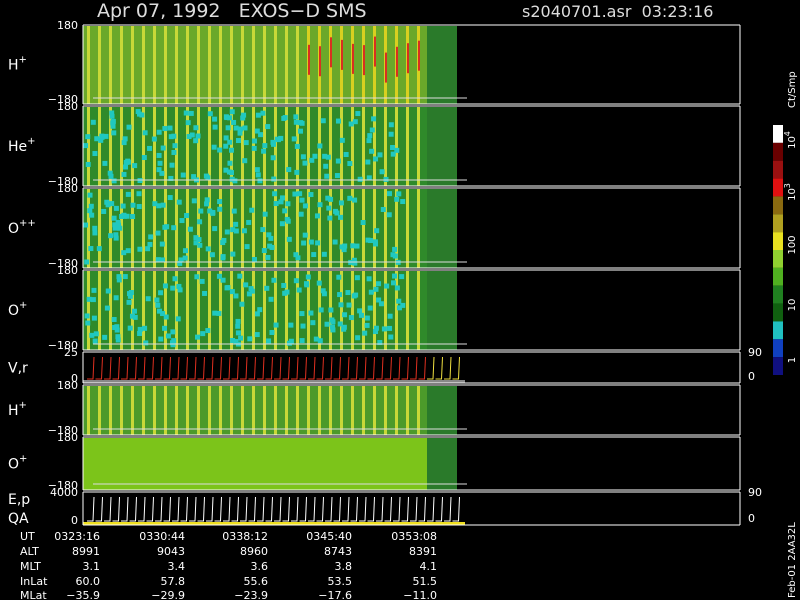 This screenshot has width=800, height=600. What do you see at coordinates (751, 518) in the screenshot?
I see `y2-bottom-label: 0` at bounding box center [751, 518].